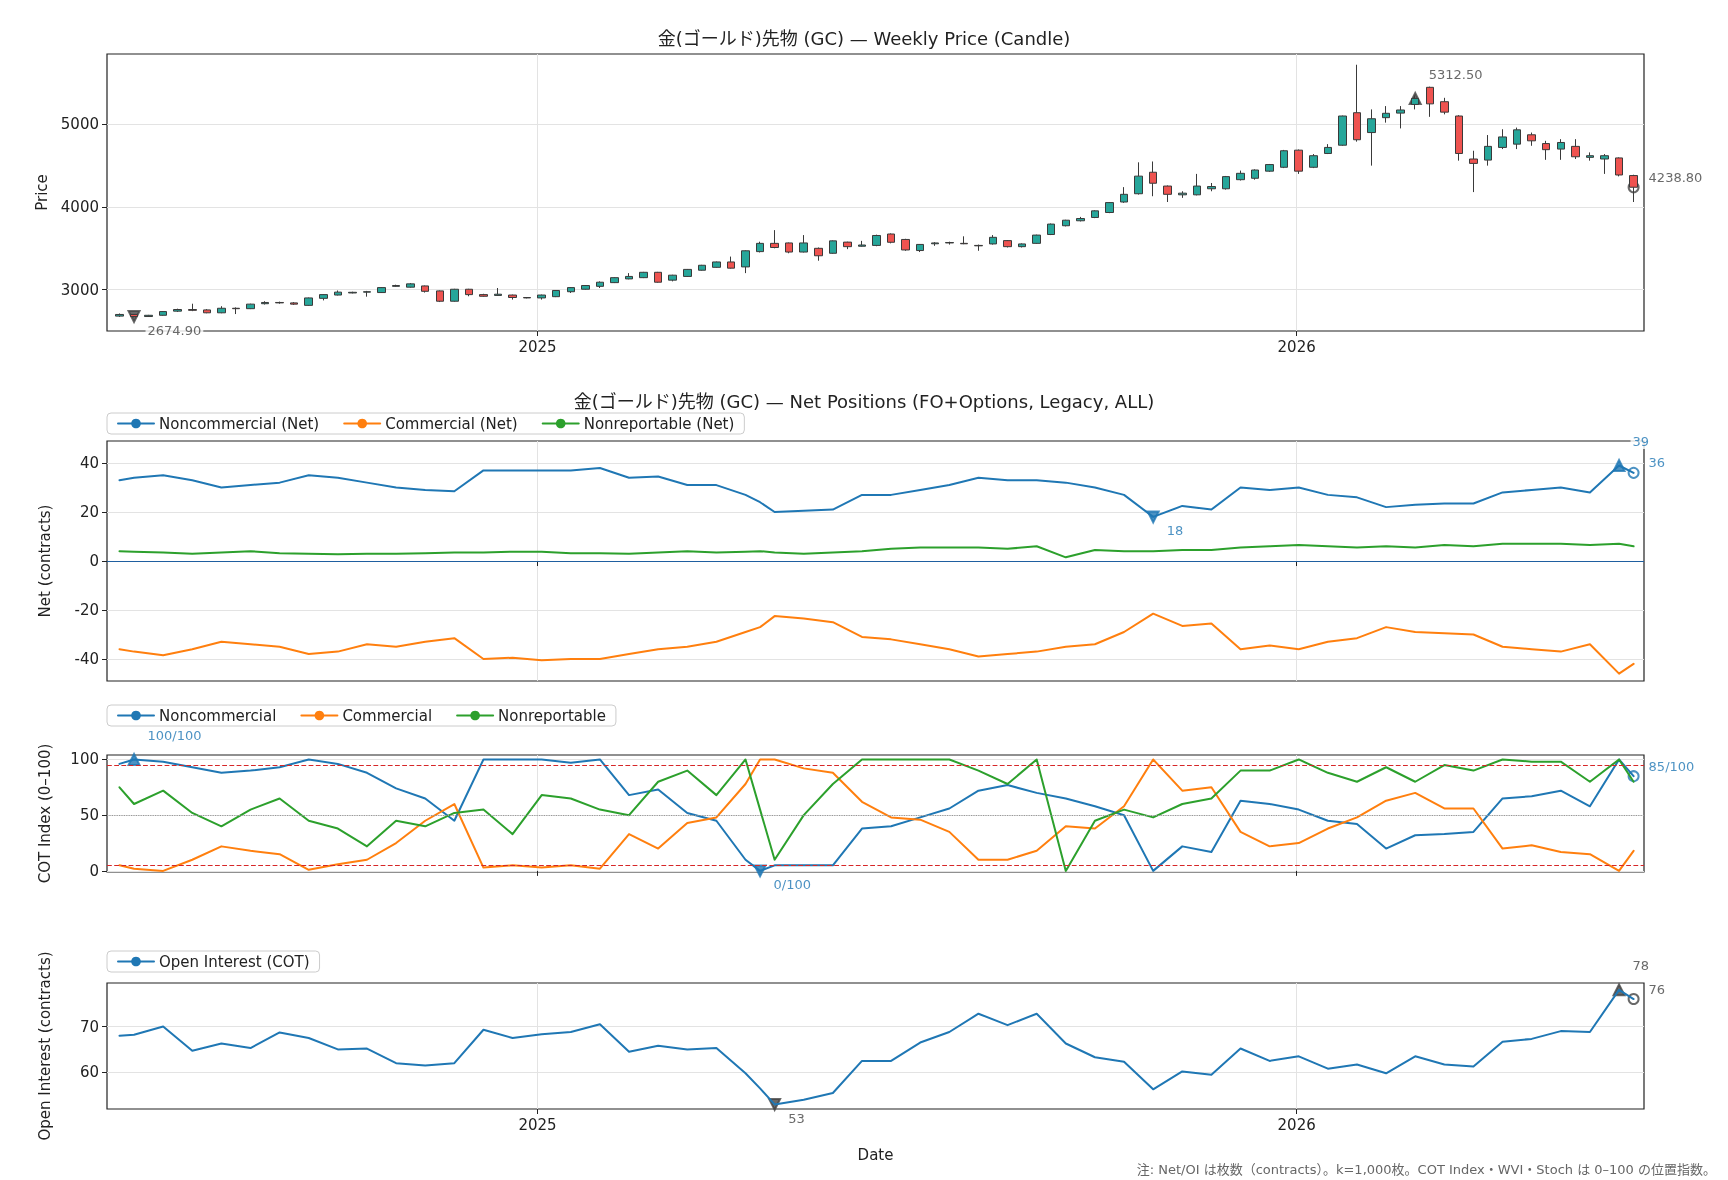 The width and height of the screenshot is (1728, 1180). I want to click on annotation: 0/100, so click(792, 885).